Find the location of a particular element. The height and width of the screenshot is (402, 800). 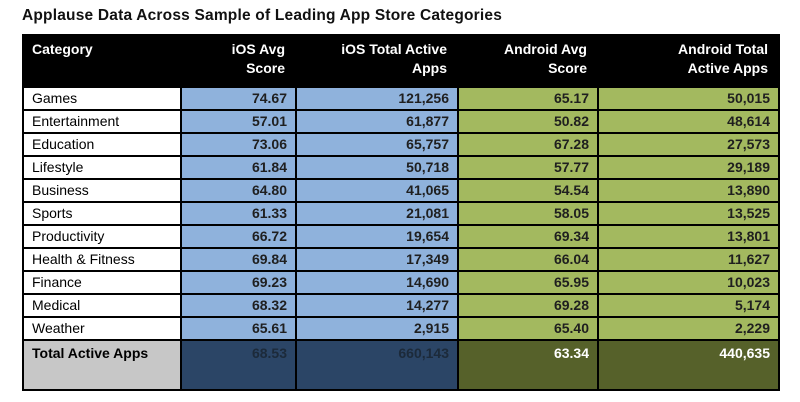

table-row: Weather 65.61 2,915 65.40 2,229 is located at coordinates (401, 328).